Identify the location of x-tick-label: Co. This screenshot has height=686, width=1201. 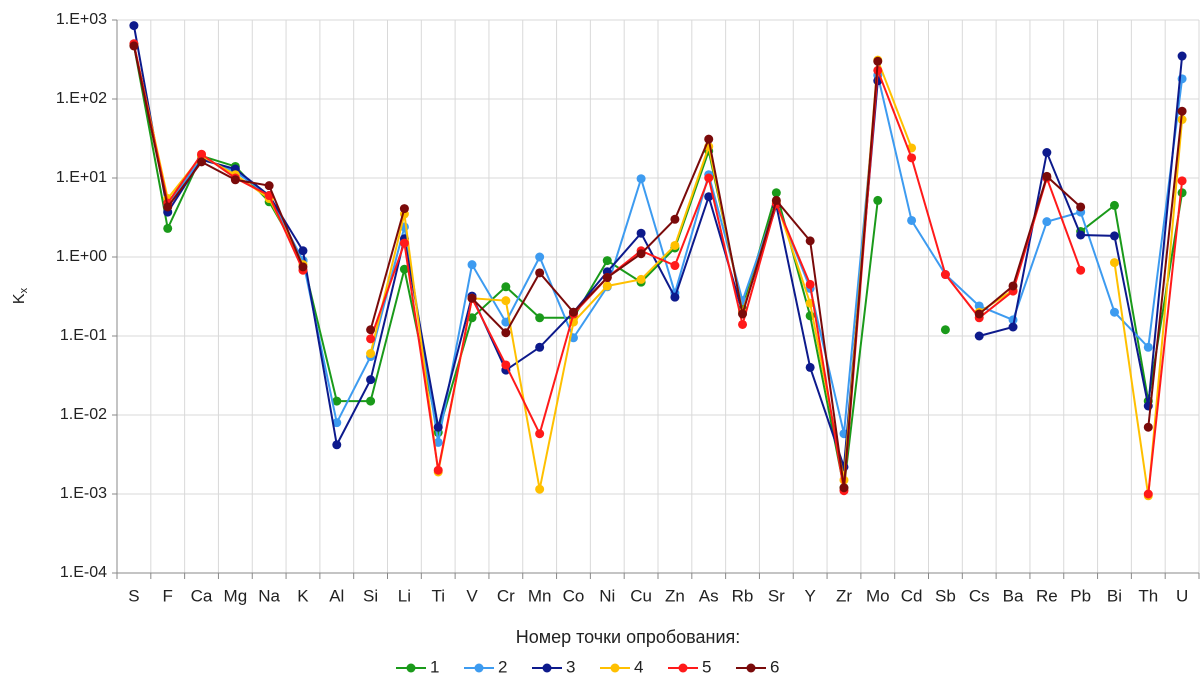
(574, 595).